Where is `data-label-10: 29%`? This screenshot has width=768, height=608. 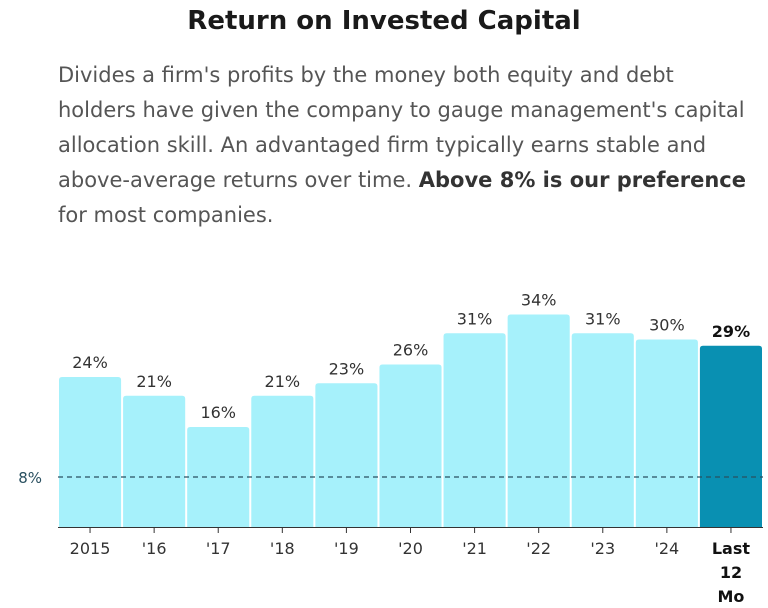 data-label-10: 29% is located at coordinates (731, 331).